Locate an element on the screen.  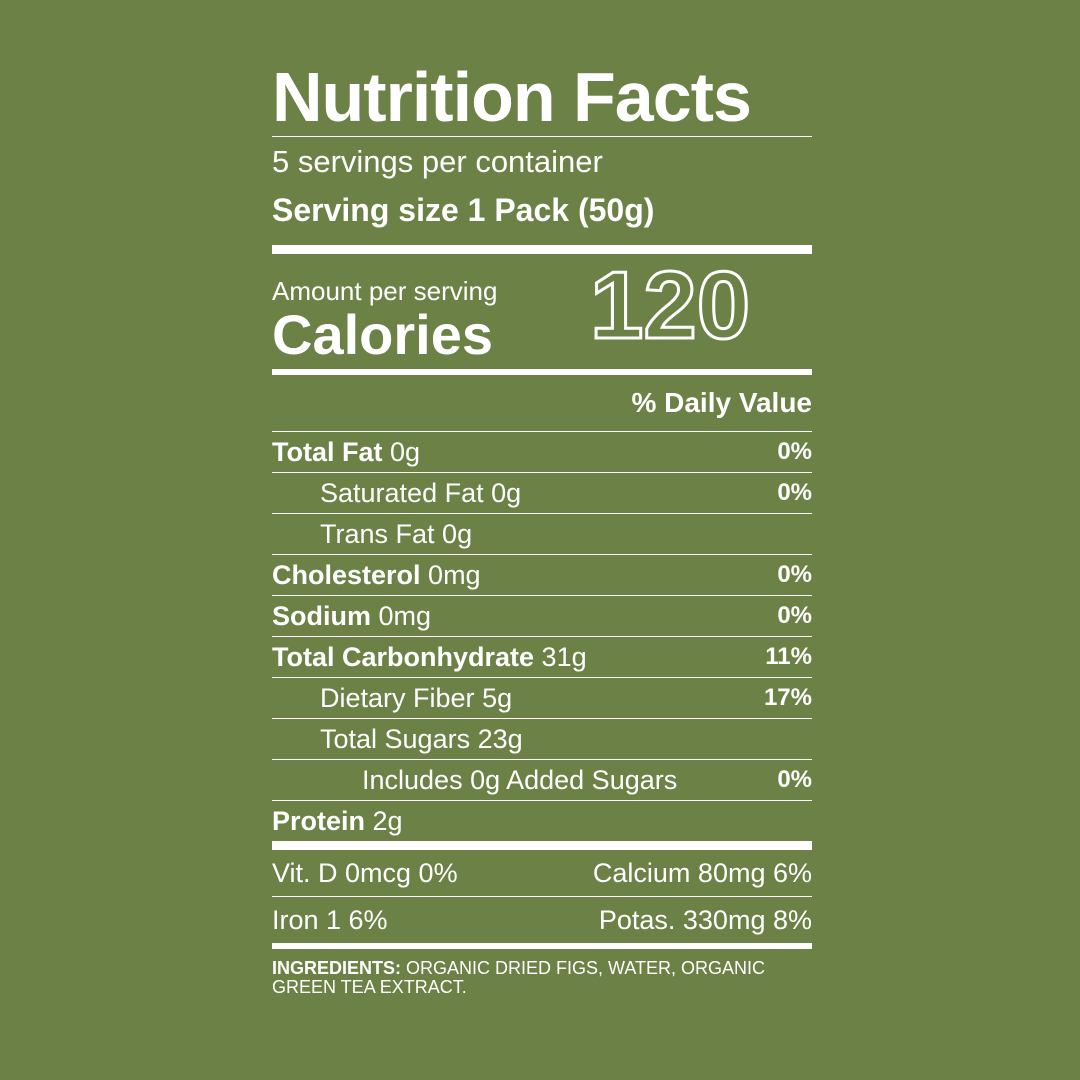
nutrient-row-sodium: Sodium 0mg 0% is located at coordinates (542, 616).